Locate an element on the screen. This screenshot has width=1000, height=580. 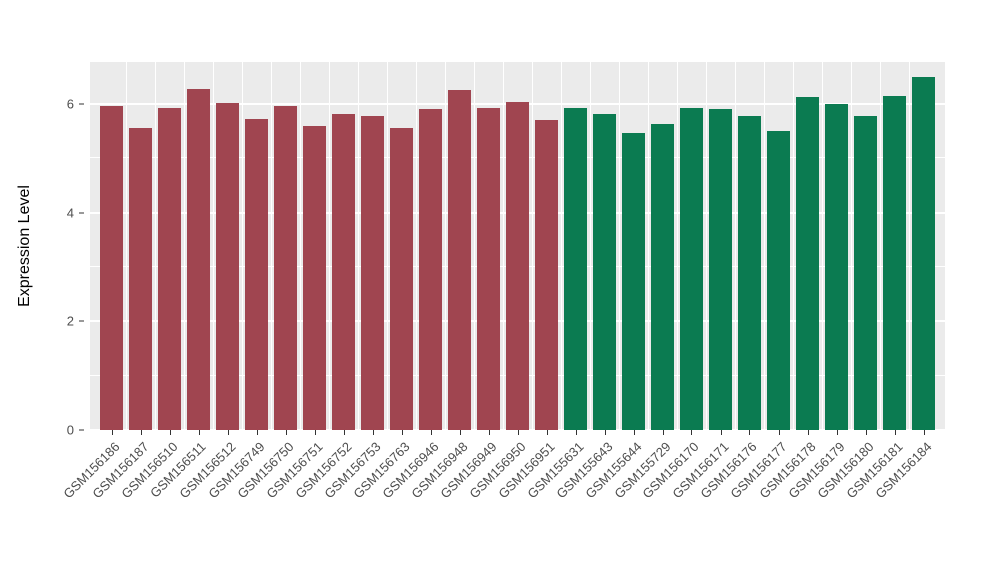
bar-GSM156170 is located at coordinates (691, 268).